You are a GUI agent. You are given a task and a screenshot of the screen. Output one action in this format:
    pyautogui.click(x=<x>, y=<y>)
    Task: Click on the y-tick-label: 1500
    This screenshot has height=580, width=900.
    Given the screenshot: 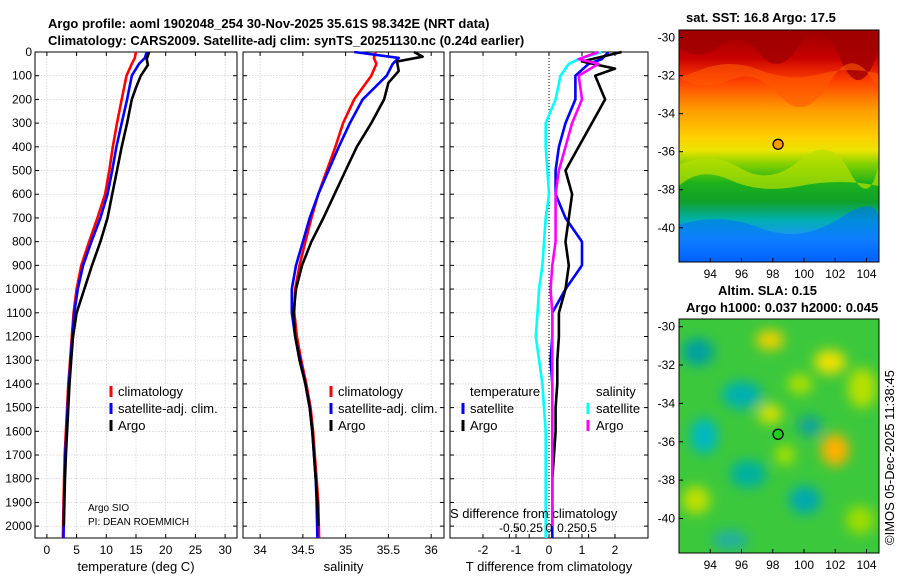 What is the action you would take?
    pyautogui.click(x=18, y=408)
    